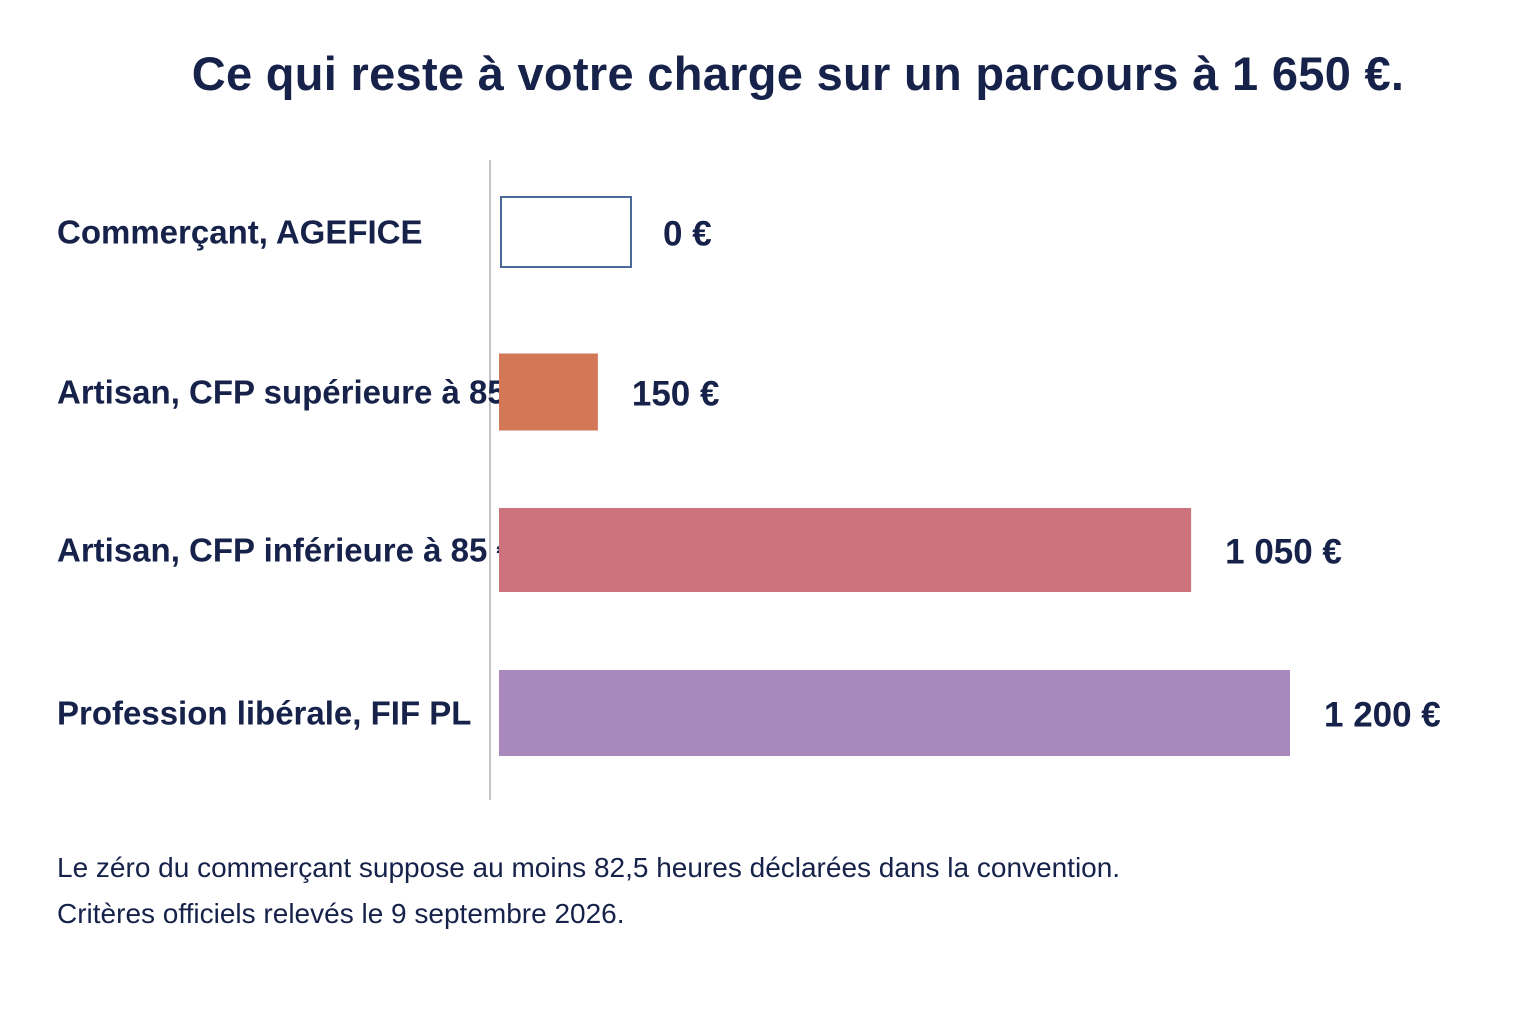 This screenshot has width=1536, height=1024. What do you see at coordinates (264, 713) in the screenshot?
I see `category-label: Profession libérale, FIF PL` at bounding box center [264, 713].